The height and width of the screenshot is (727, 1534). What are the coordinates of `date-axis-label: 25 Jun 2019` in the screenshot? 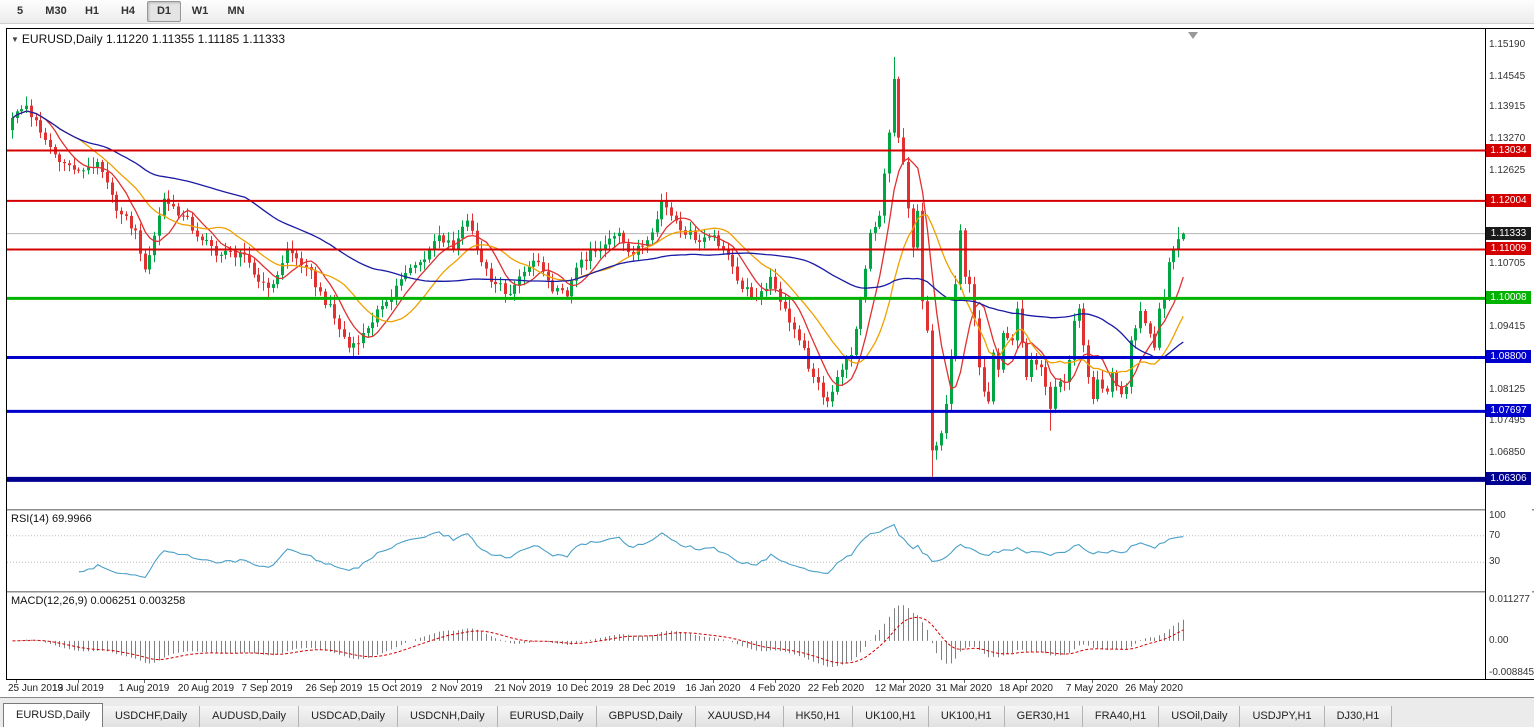 It's located at (36, 688).